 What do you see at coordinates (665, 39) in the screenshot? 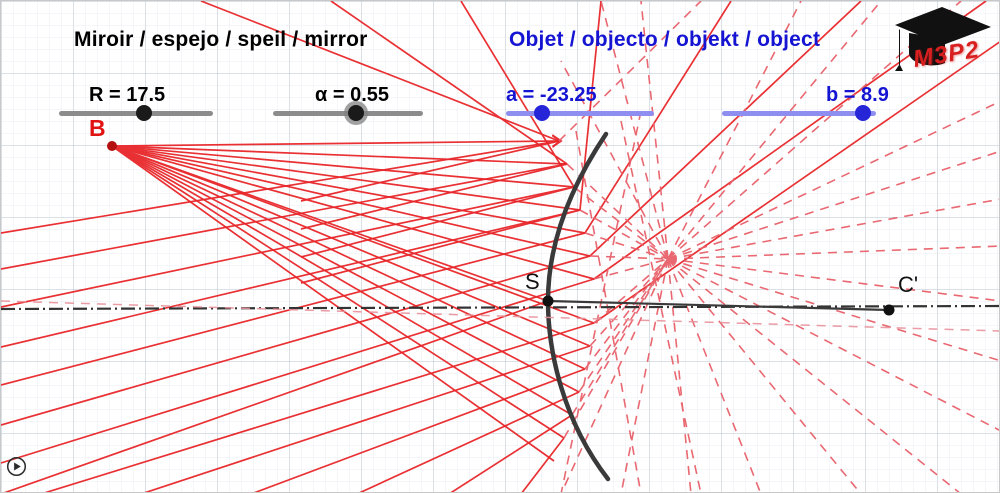
I see `object-section-title: Objet / objecto / objekt / object` at bounding box center [665, 39].